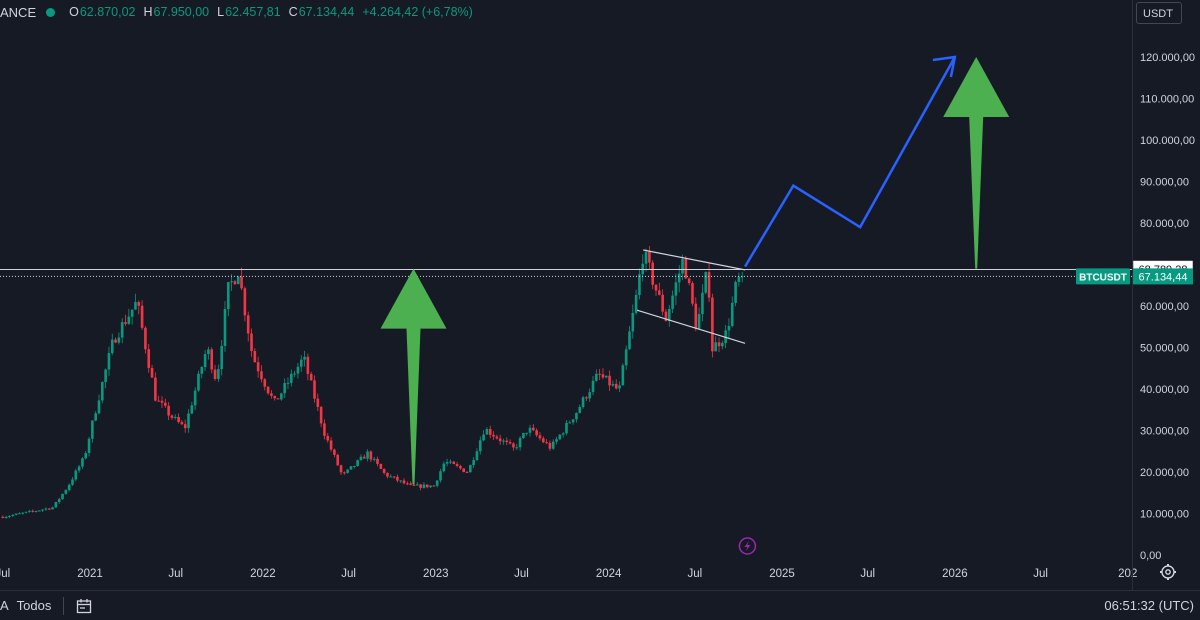 This screenshot has height=620, width=1200. What do you see at coordinates (1149, 605) in the screenshot?
I see `clock-timezone: 06:51:32 (UTC)` at bounding box center [1149, 605].